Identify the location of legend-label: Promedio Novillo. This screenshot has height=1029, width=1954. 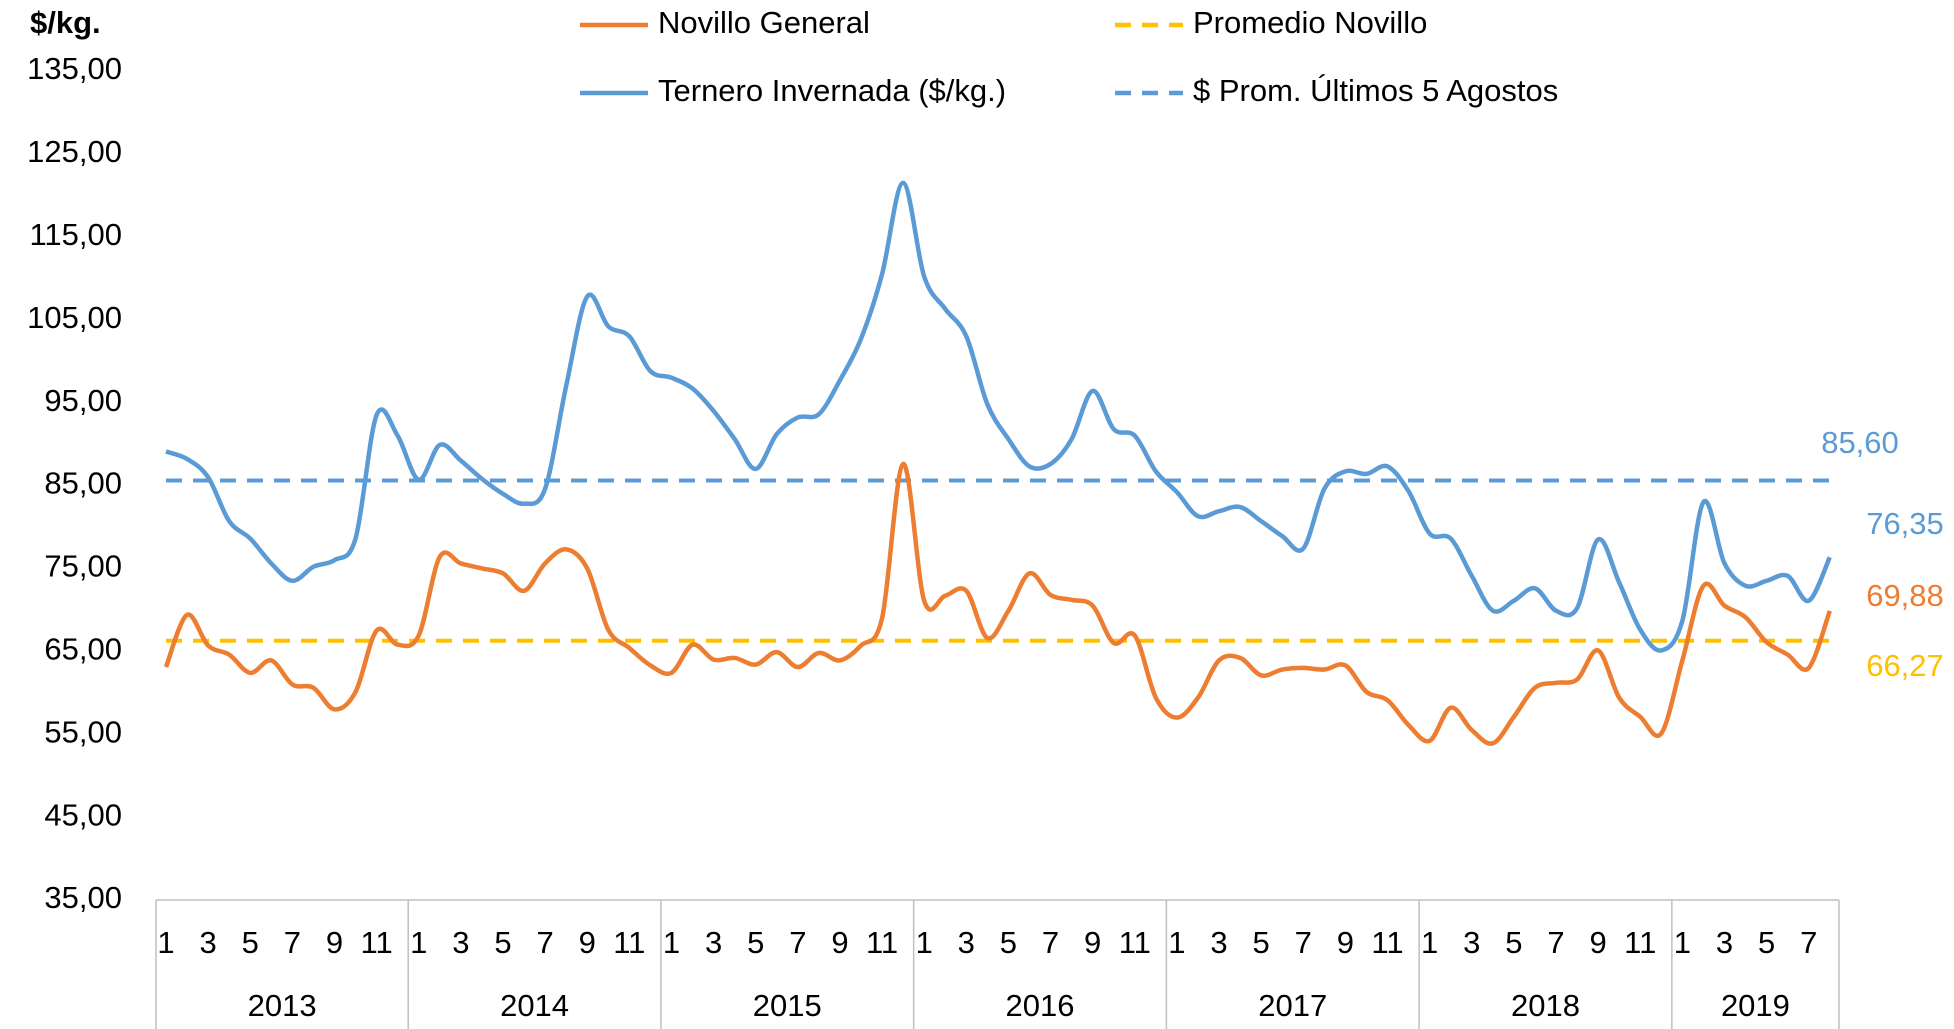
(1310, 22).